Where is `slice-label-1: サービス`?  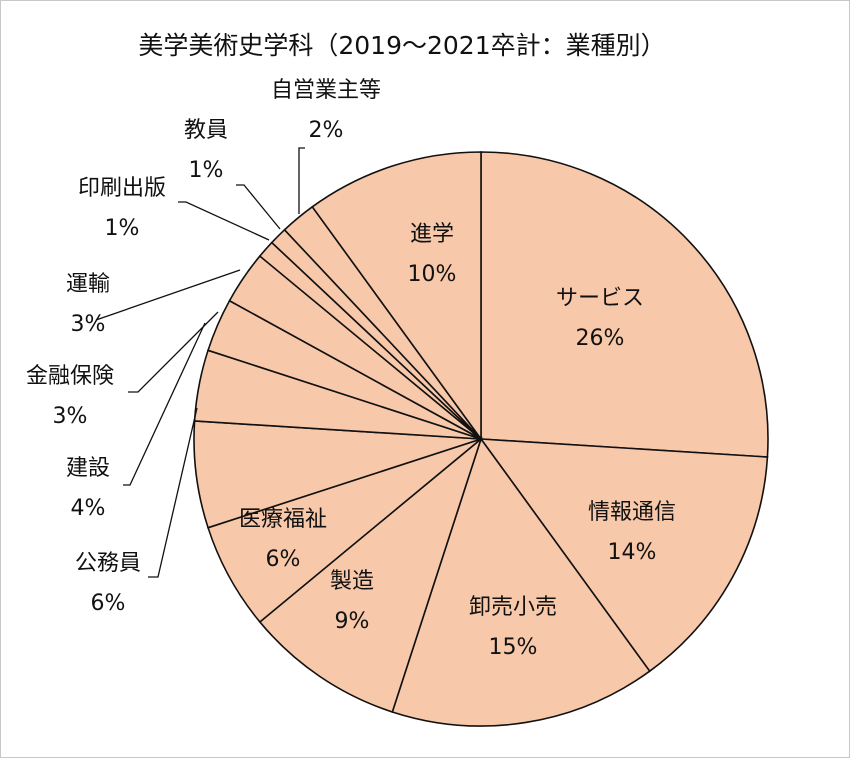
slice-label-1: サービス is located at coordinates (600, 298).